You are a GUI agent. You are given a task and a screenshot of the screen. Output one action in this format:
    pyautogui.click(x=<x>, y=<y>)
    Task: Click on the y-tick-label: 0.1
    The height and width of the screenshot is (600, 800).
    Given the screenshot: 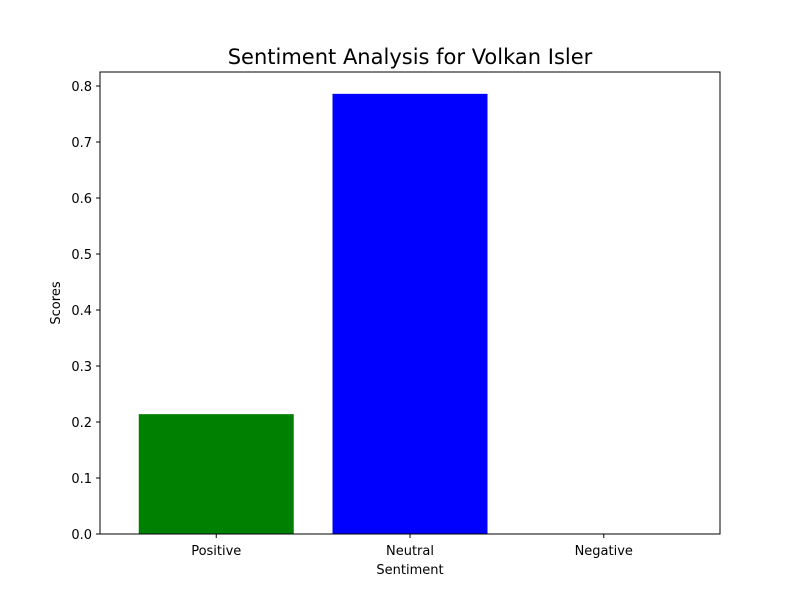 What is the action you would take?
    pyautogui.click(x=81, y=479)
    